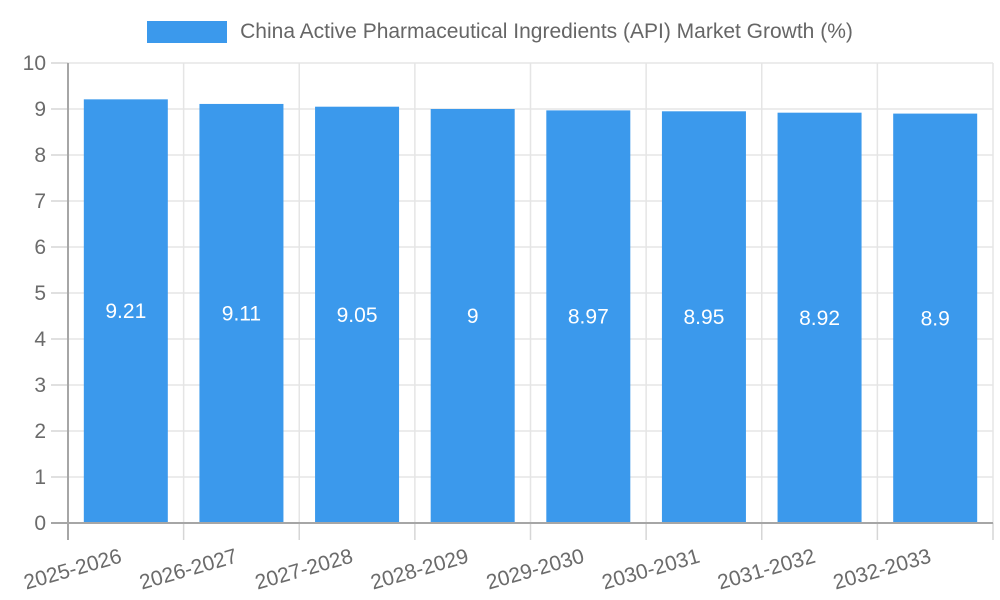 Image resolution: width=1000 pixels, height=600 pixels. I want to click on y-tick-label: 2, so click(40, 431).